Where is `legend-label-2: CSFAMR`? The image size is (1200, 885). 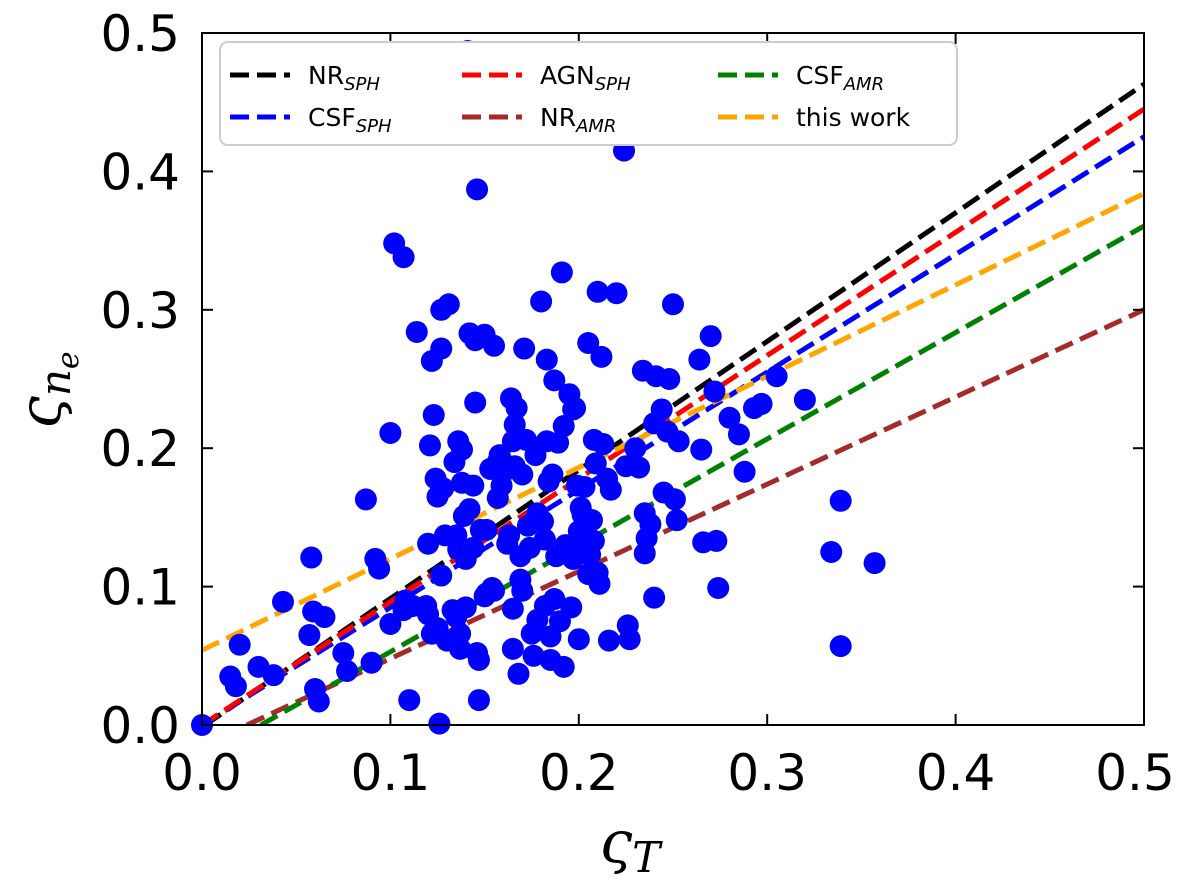 legend-label-2: CSFAMR is located at coordinates (840, 78).